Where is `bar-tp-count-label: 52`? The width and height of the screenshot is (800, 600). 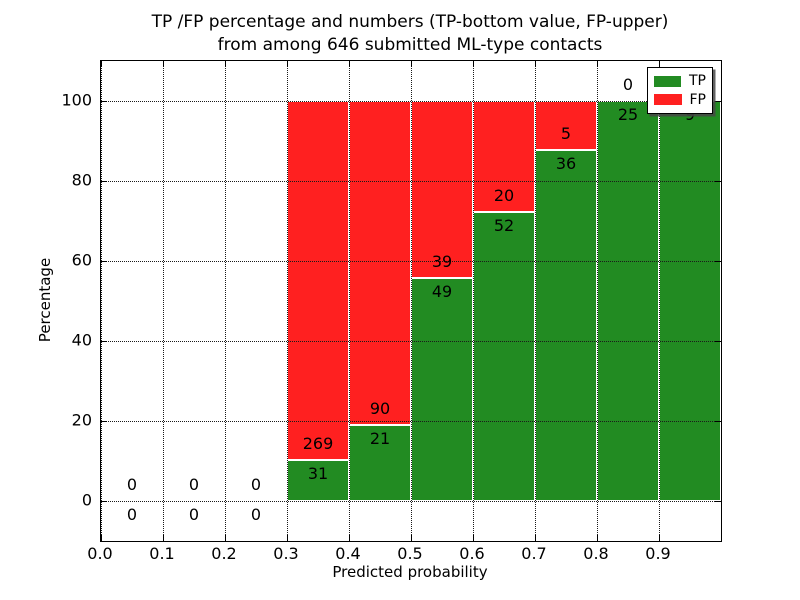 bar-tp-count-label: 52 is located at coordinates (504, 226).